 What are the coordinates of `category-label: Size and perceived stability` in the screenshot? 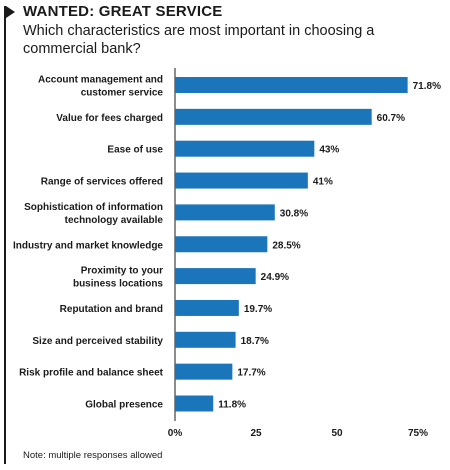 It's located at (97, 341).